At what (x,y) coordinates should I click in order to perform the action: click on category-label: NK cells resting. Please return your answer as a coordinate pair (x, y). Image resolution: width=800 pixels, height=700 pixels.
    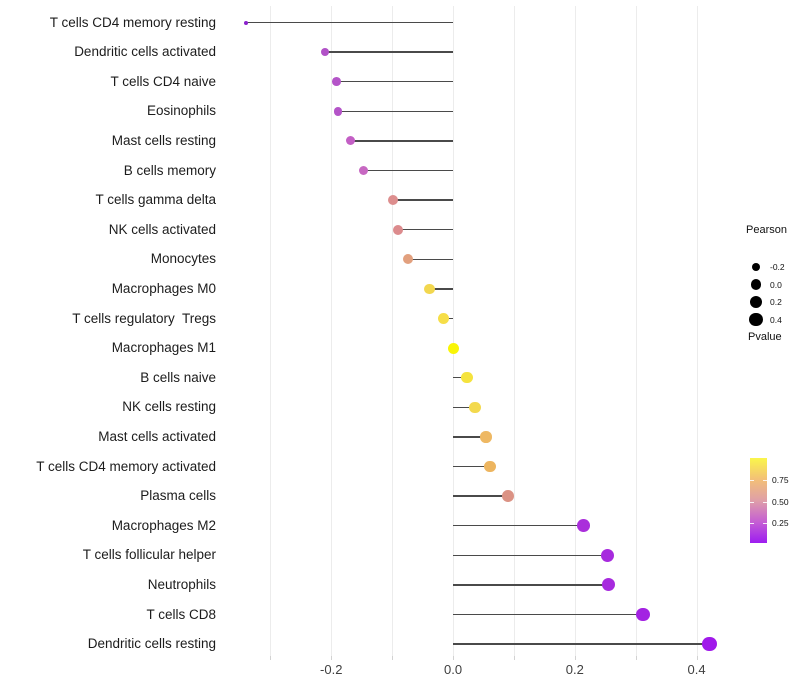
    Looking at the image, I should click on (169, 407).